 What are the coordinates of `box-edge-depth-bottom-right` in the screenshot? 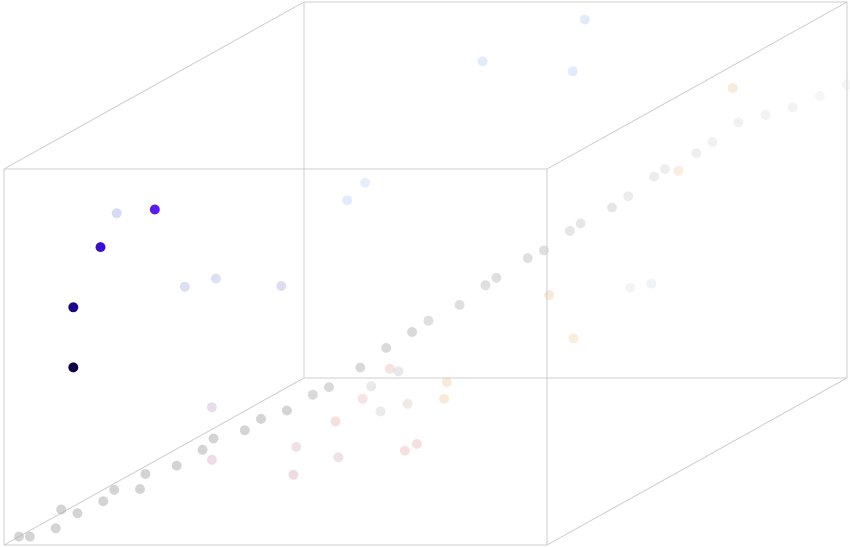 It's located at (697, 461).